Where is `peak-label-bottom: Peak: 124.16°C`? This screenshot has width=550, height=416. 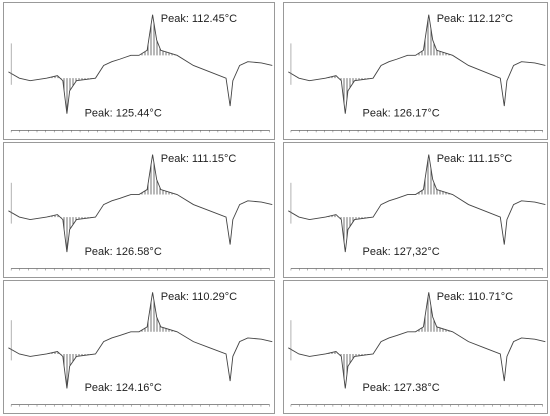 peak-label-bottom: Peak: 124.16°C is located at coordinates (123, 388).